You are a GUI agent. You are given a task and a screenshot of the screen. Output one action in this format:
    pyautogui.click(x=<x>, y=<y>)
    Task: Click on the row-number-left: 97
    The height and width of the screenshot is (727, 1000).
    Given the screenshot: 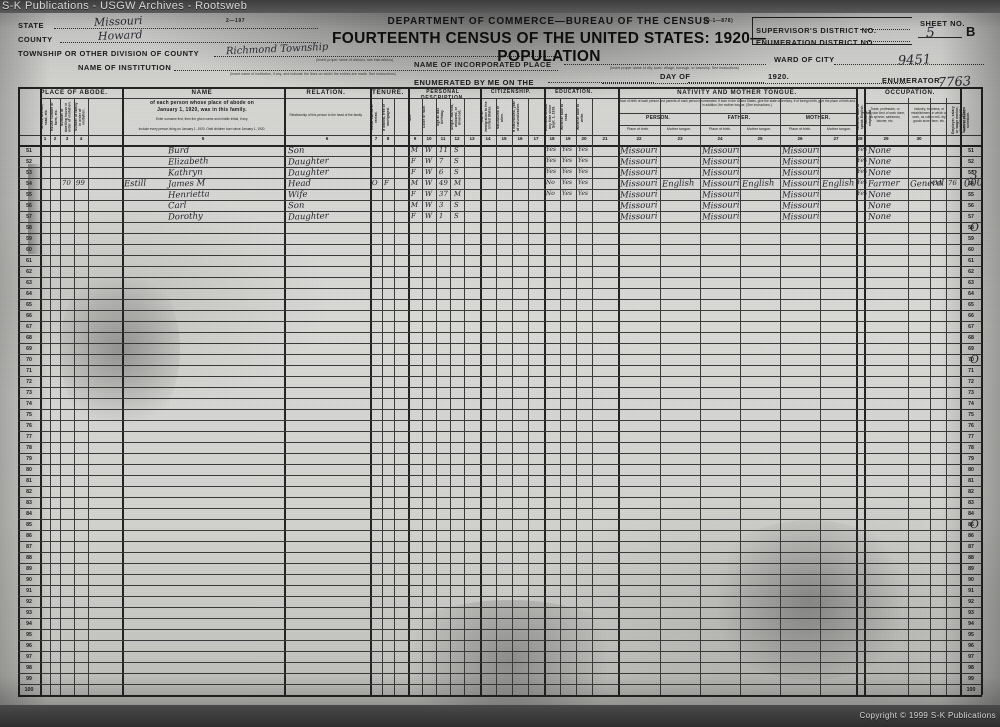 What is the action you would take?
    pyautogui.click(x=29, y=656)
    